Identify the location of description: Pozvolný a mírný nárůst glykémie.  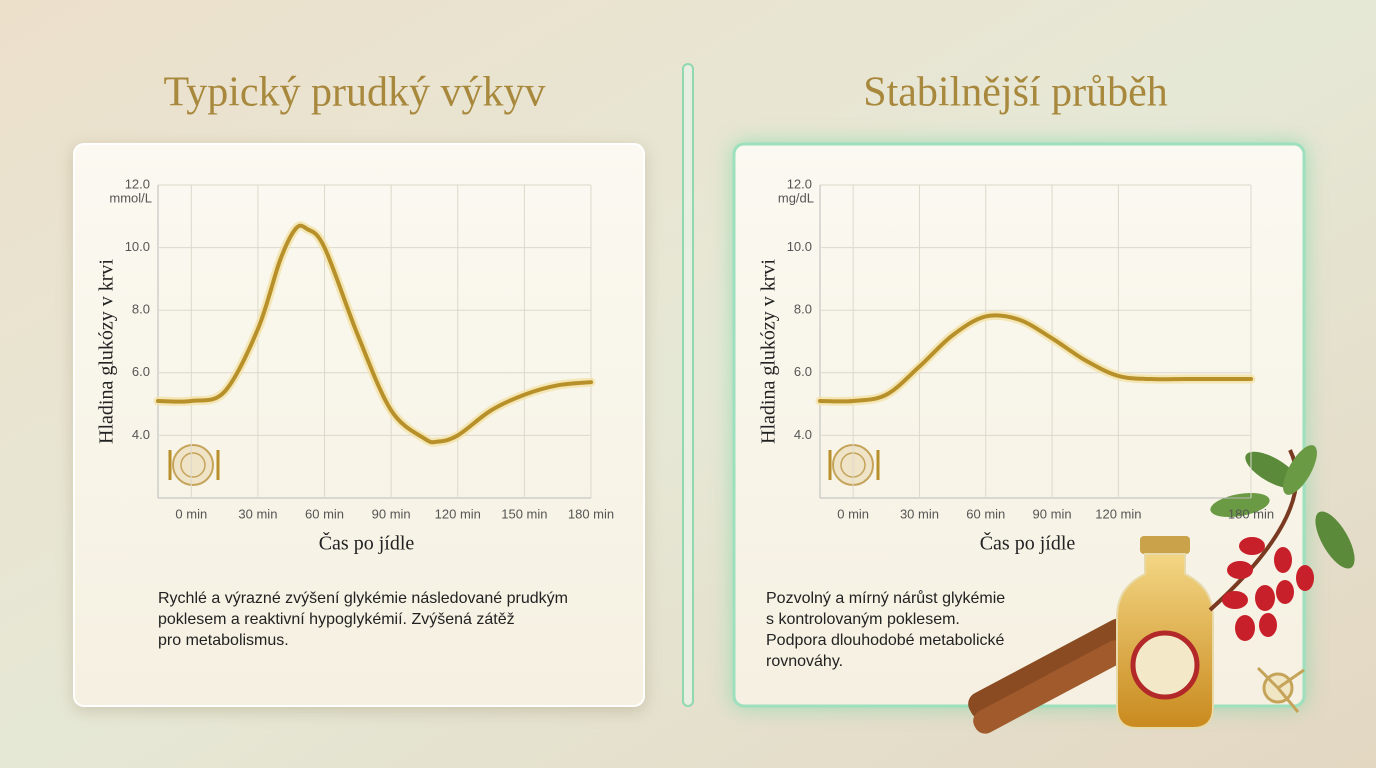
(885, 598).